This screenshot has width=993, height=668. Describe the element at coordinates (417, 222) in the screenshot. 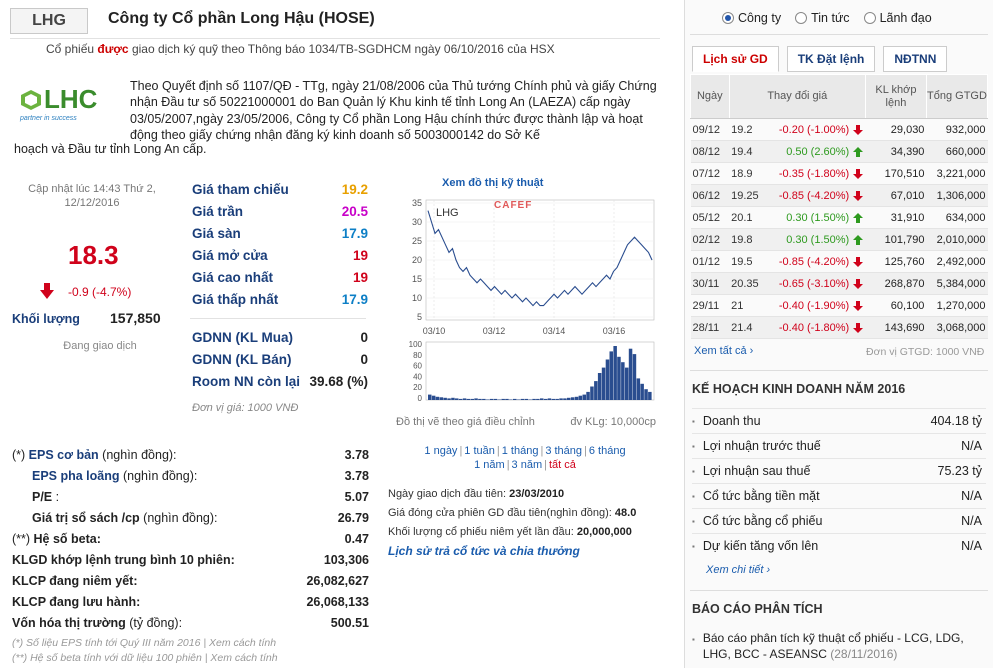

I see `price-tick-label: 30` at that location.